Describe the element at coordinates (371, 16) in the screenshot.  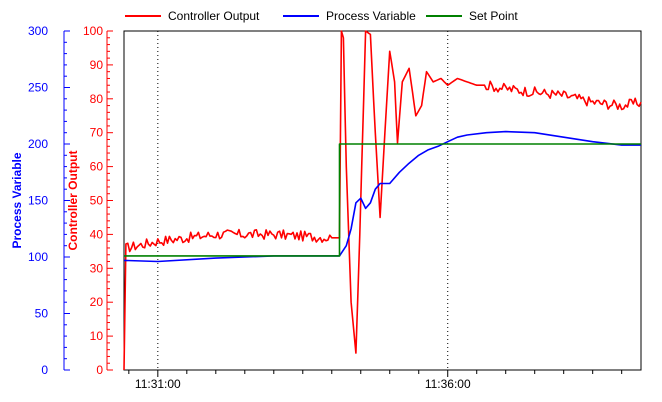
I see `legend-label: Process Variable` at that location.